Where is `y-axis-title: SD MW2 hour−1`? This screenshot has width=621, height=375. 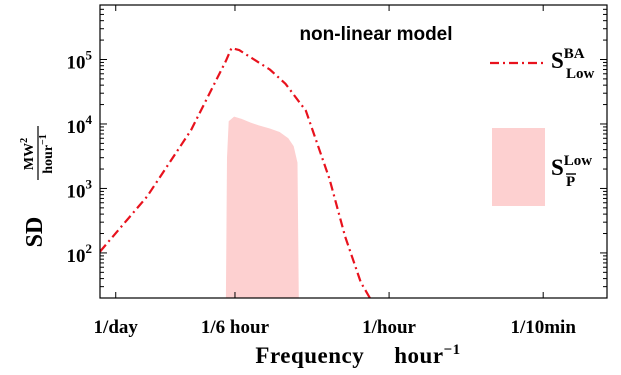
y-axis-title: SD MW2 hour−1 is located at coordinates (37, 186).